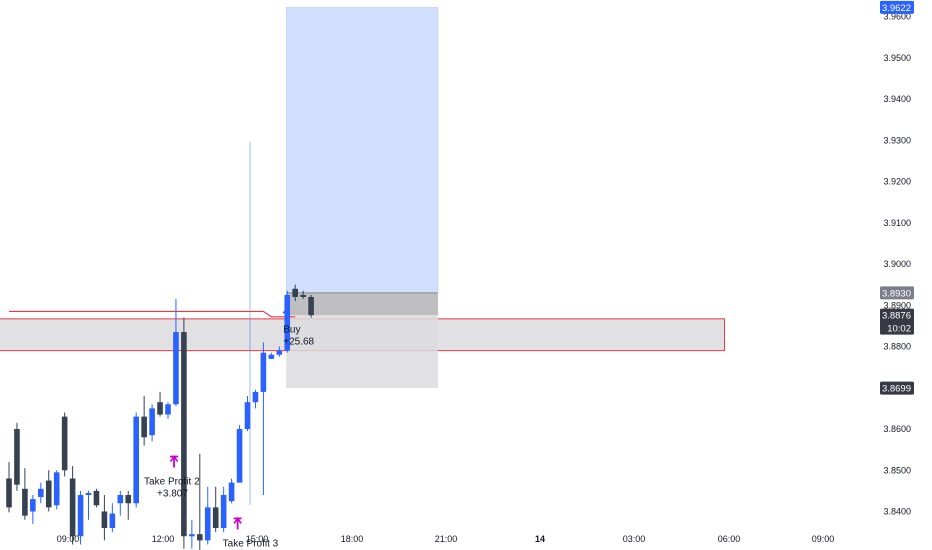 The width and height of the screenshot is (932, 550). Describe the element at coordinates (237, 523) in the screenshot. I see `take-profit-marker-icon` at that location.